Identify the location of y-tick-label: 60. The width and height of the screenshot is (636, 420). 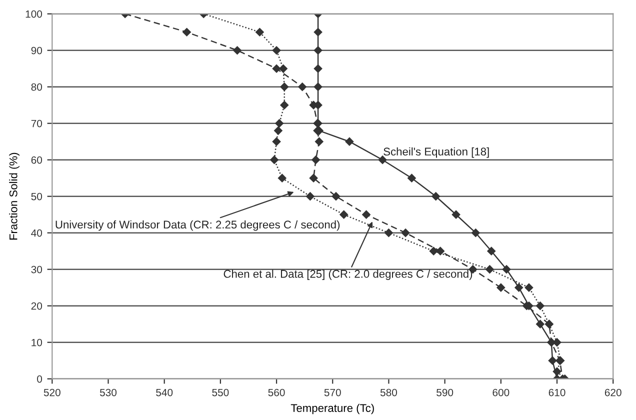
(36, 160).